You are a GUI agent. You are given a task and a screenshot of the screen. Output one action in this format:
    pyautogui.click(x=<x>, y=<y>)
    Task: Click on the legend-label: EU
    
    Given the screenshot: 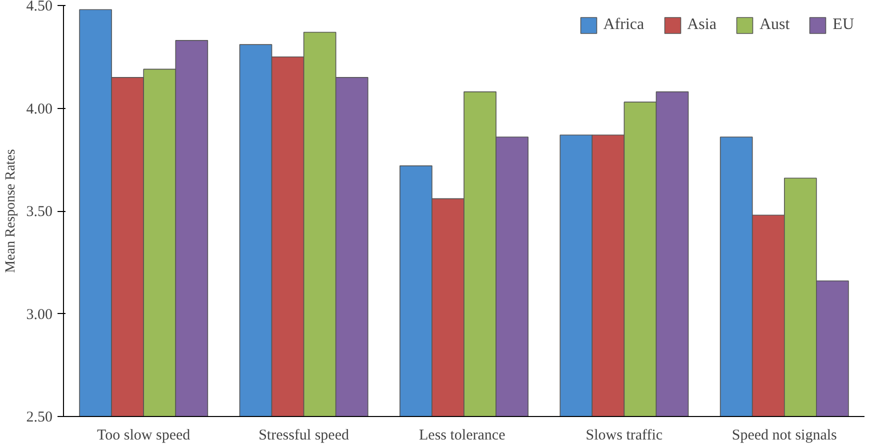 What is the action you would take?
    pyautogui.click(x=843, y=25)
    